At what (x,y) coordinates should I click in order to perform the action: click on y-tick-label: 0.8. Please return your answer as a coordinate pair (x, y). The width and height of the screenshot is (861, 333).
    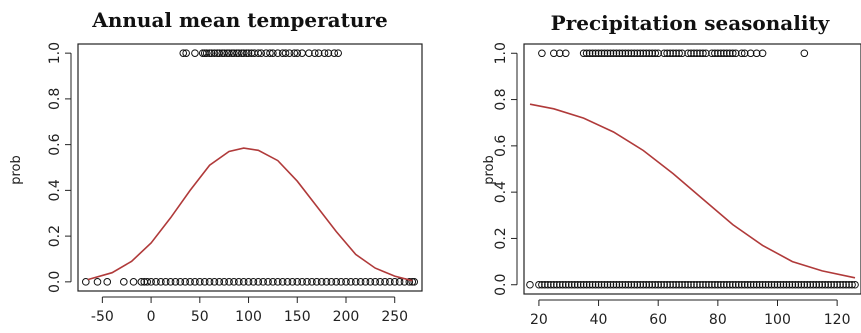
    Looking at the image, I should click on (501, 99).